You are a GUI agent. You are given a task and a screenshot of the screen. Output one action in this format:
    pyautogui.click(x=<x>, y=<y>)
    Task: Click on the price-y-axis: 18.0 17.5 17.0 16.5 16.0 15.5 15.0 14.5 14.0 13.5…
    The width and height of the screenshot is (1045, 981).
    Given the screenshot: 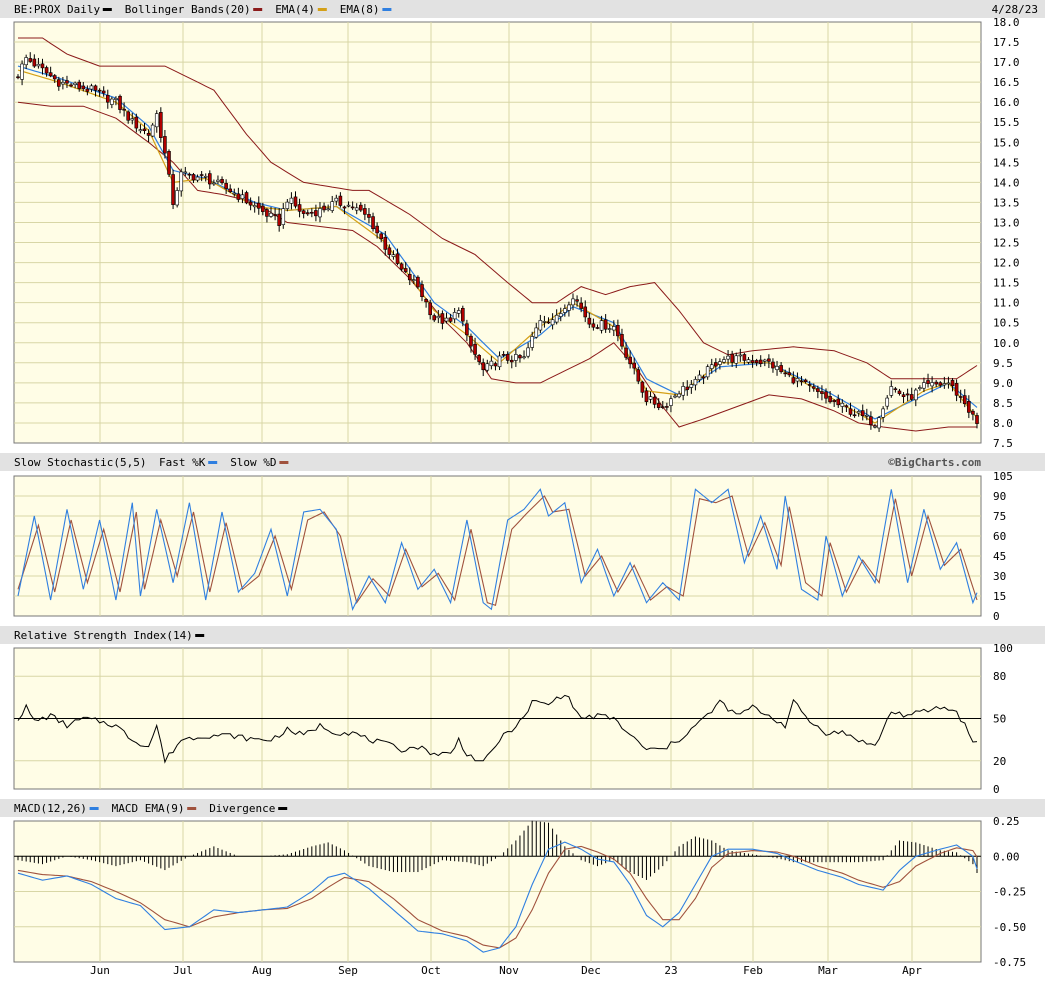 What is the action you would take?
    pyautogui.click(x=1006, y=233)
    